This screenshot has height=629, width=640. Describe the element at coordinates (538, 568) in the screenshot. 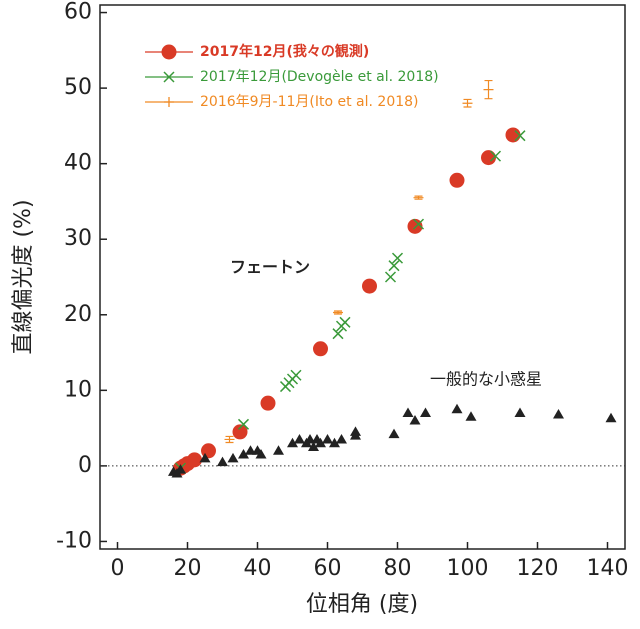

I see `x-tick-label: 120` at that location.